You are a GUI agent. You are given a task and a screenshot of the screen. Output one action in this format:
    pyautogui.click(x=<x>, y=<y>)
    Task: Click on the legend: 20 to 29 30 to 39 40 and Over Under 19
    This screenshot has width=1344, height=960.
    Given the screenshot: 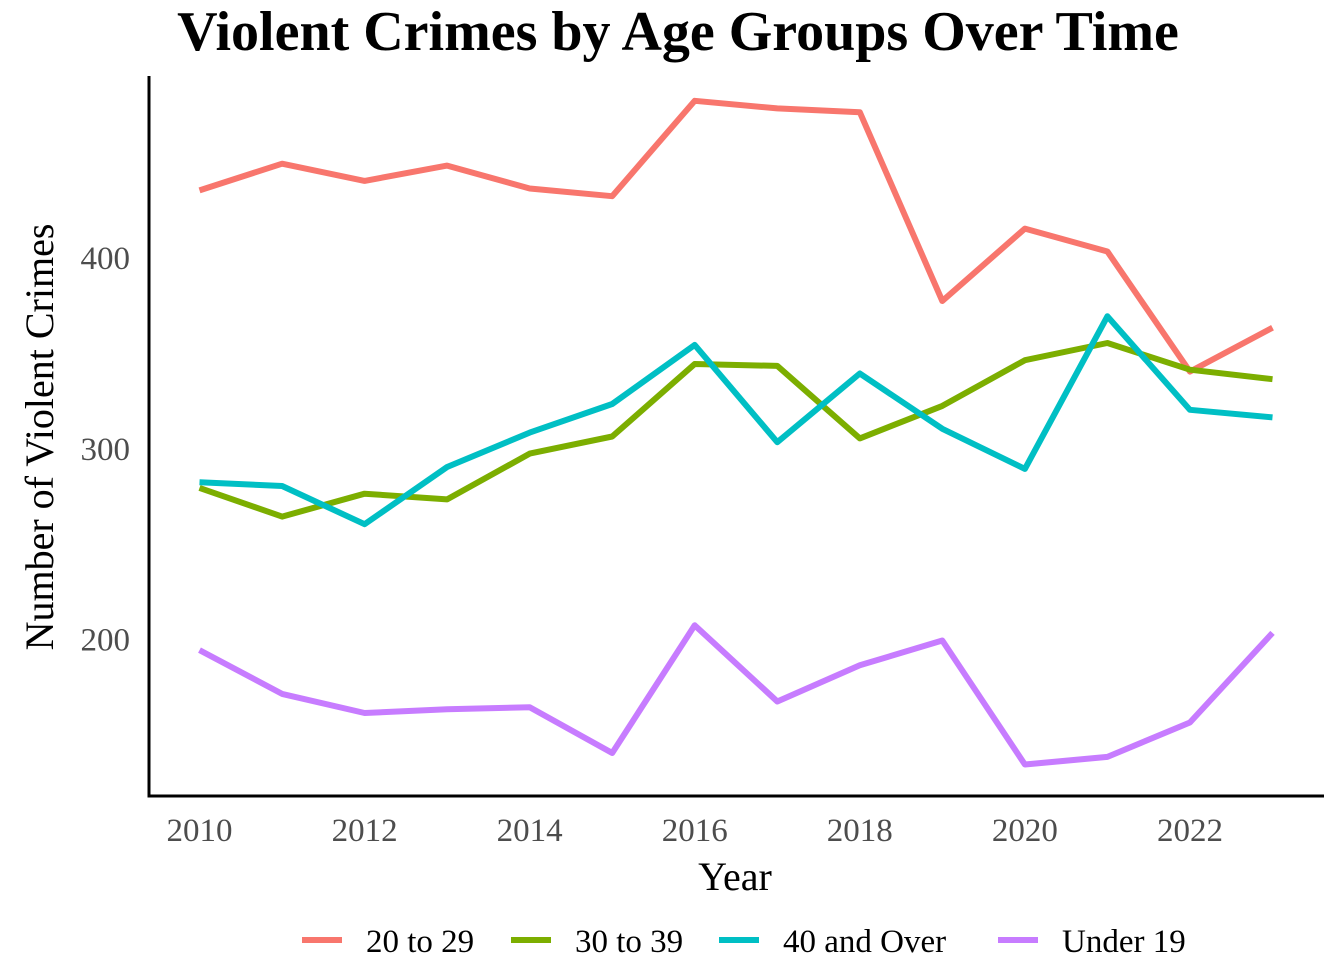 What is the action you would take?
    pyautogui.click(x=744, y=942)
    